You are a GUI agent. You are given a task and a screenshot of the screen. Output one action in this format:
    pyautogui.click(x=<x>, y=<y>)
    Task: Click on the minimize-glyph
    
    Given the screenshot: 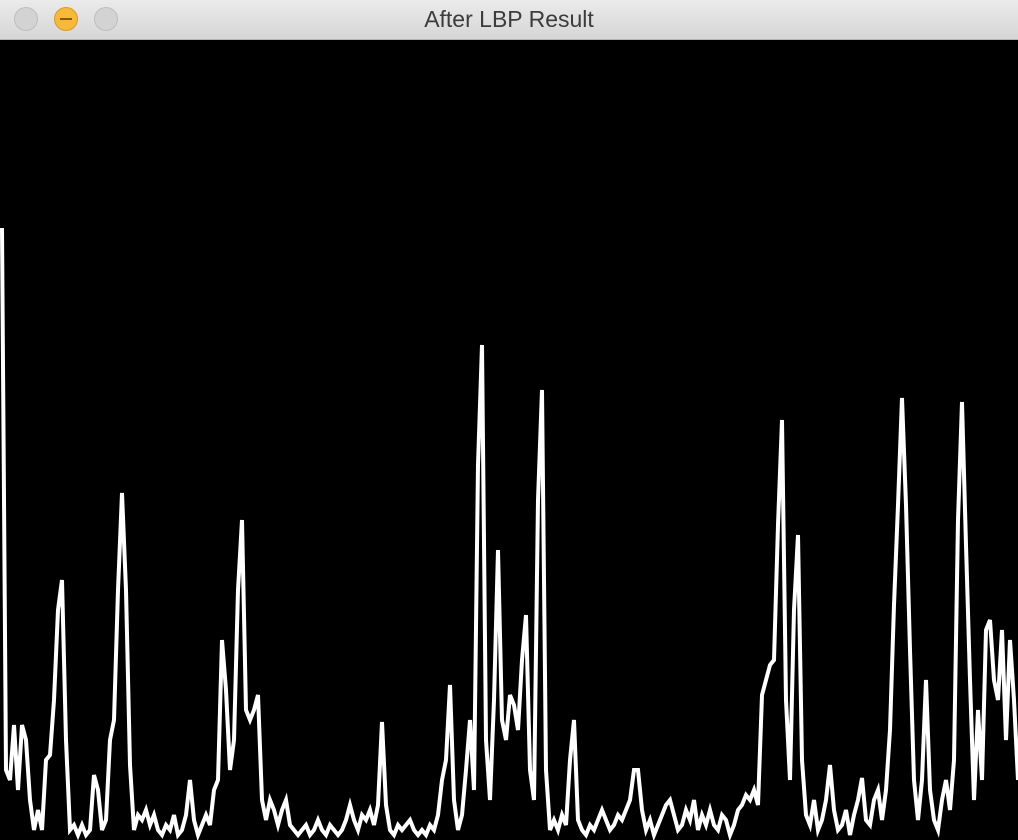 What is the action you would take?
    pyautogui.click(x=66, y=19)
    